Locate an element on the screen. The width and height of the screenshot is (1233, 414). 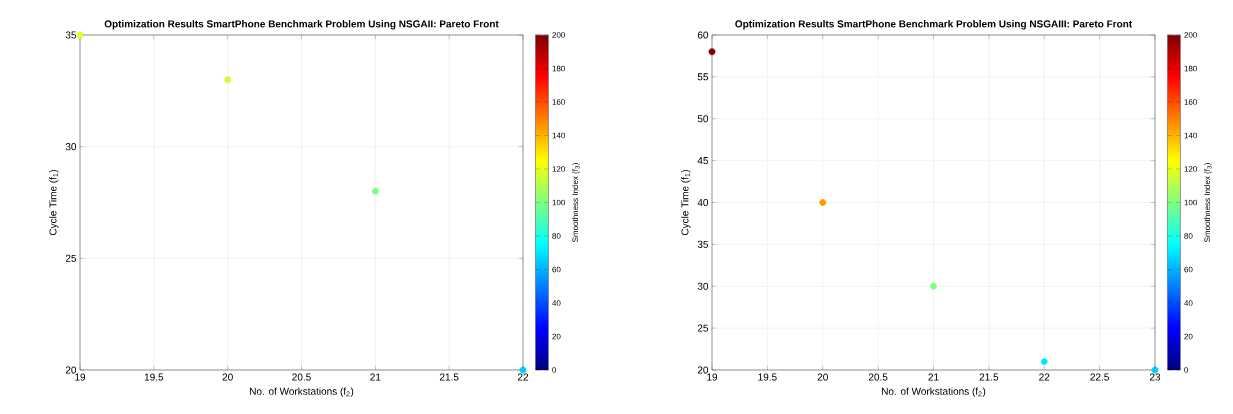
chart-title: Optimization Results SmartPhone Benchmark Problem Using NSGAII: Pareto Front is located at coordinates (301, 25).